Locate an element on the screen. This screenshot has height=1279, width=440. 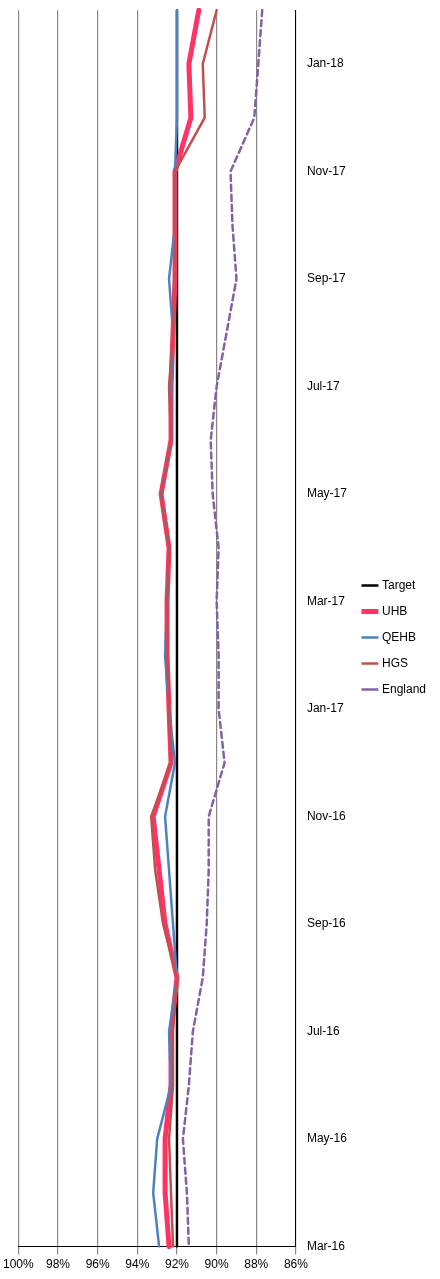
legend-label: England is located at coordinates (404, 688).